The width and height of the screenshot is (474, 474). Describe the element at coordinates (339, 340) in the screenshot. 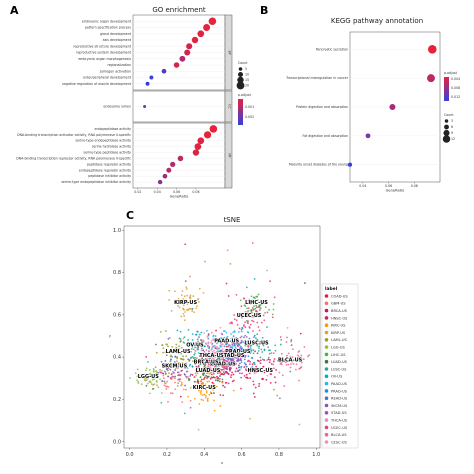

I see `legend-label: LAML-US` at that location.